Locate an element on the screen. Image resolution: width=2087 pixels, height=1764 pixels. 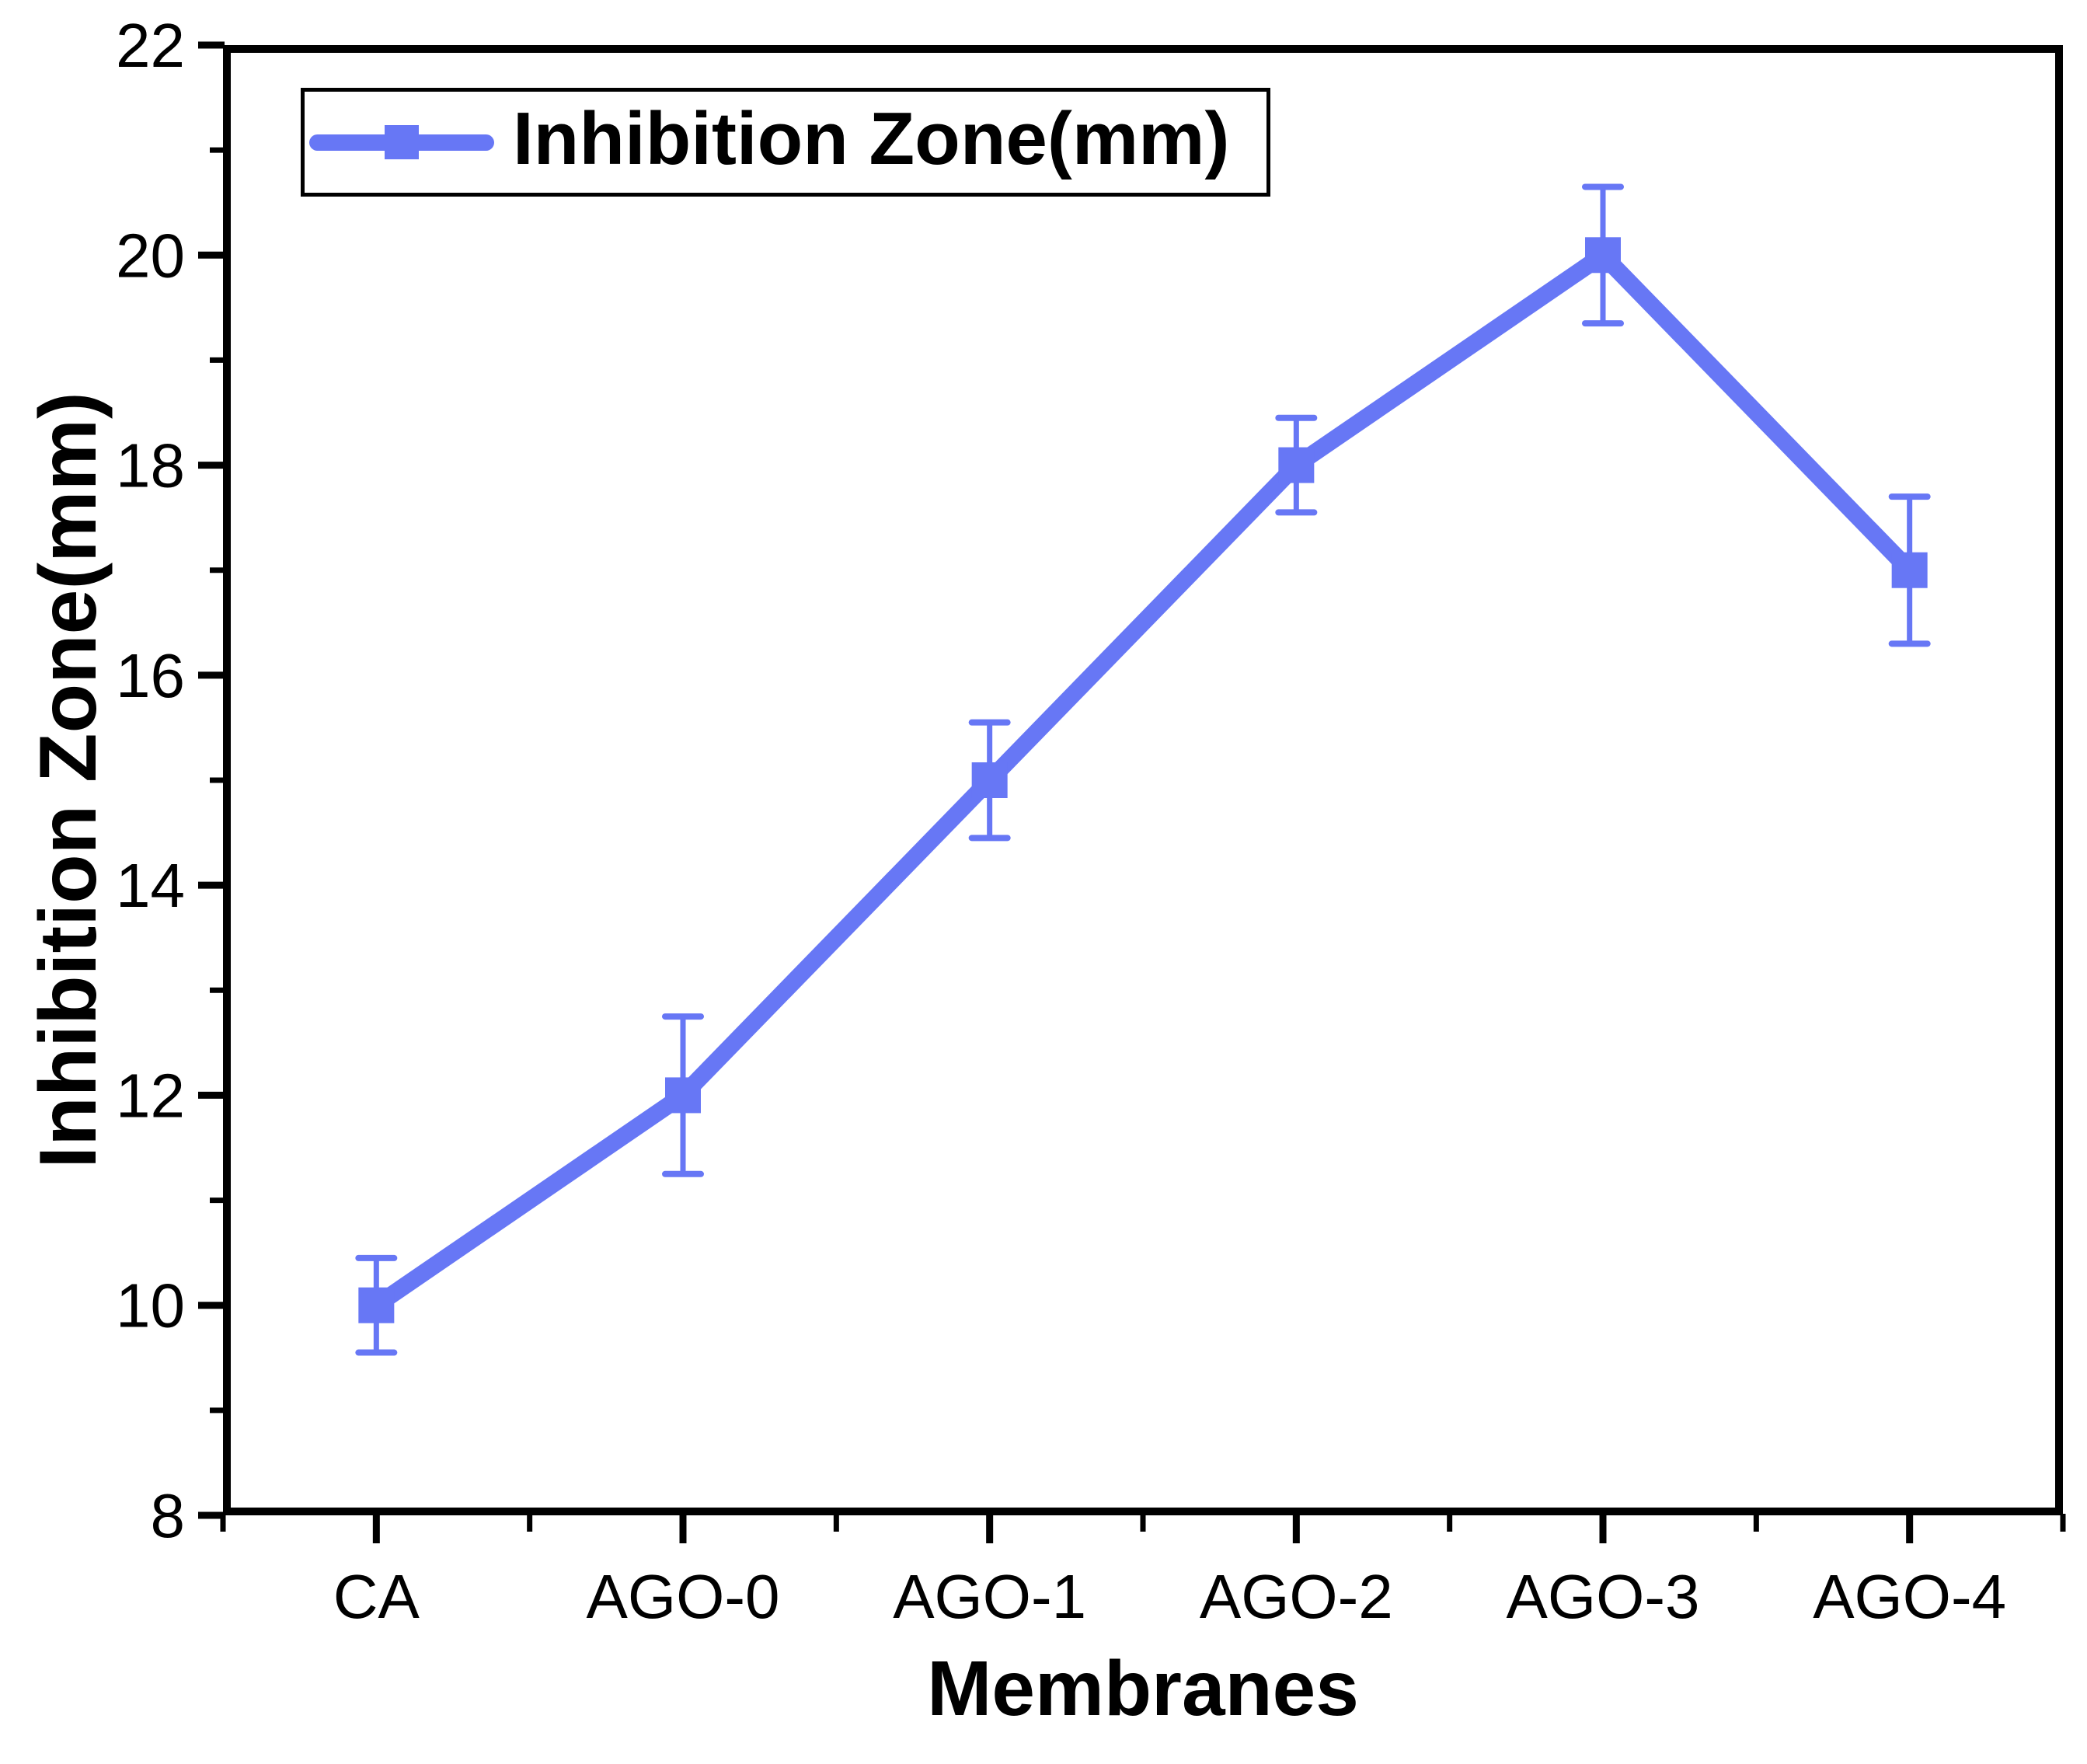
x-axis-title: Membranes is located at coordinates (1143, 1689).